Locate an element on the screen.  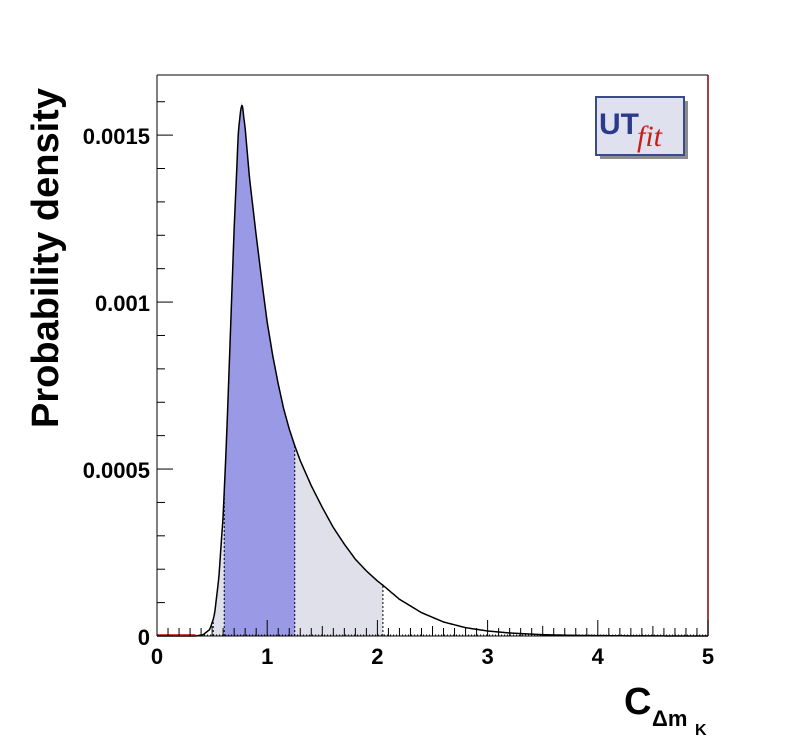
x-axis-title: C Δm K is located at coordinates (665, 710).